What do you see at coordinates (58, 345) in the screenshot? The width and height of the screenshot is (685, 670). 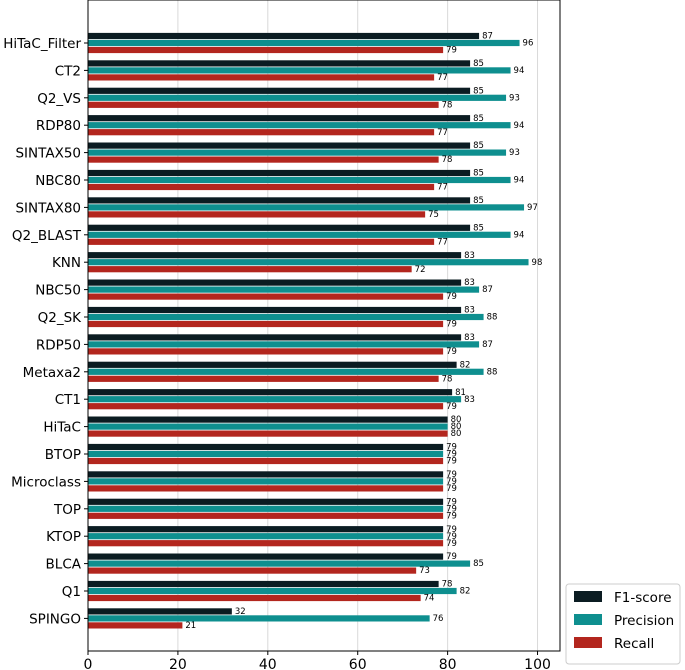 I see `category-label: RDP50` at bounding box center [58, 345].